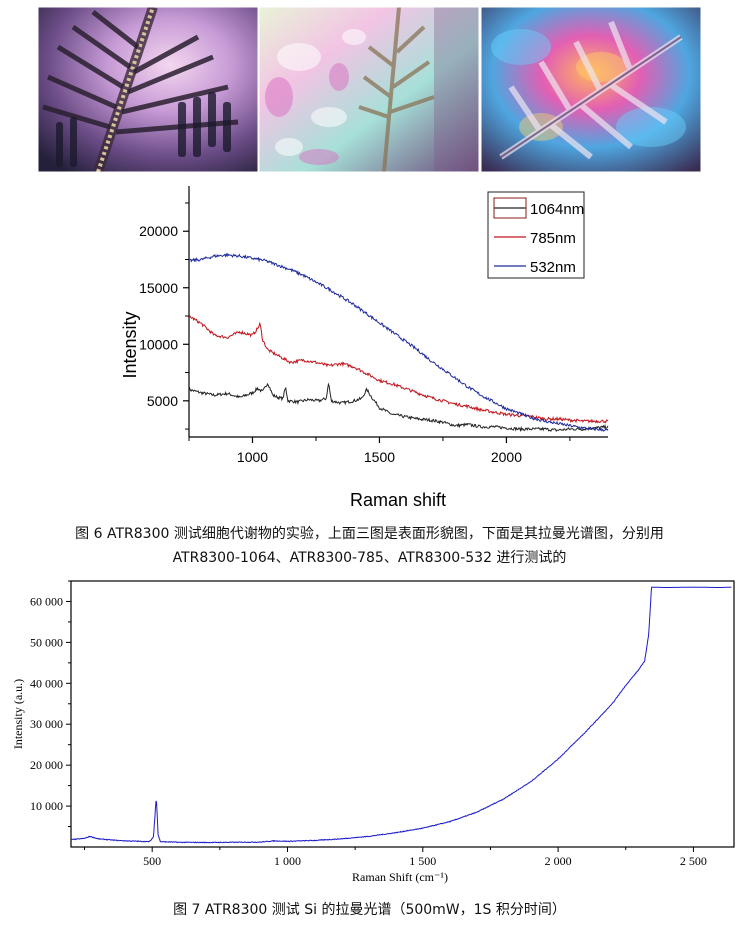 This screenshot has width=739, height=943. I want to click on raman-series-785nm, so click(398, 369).